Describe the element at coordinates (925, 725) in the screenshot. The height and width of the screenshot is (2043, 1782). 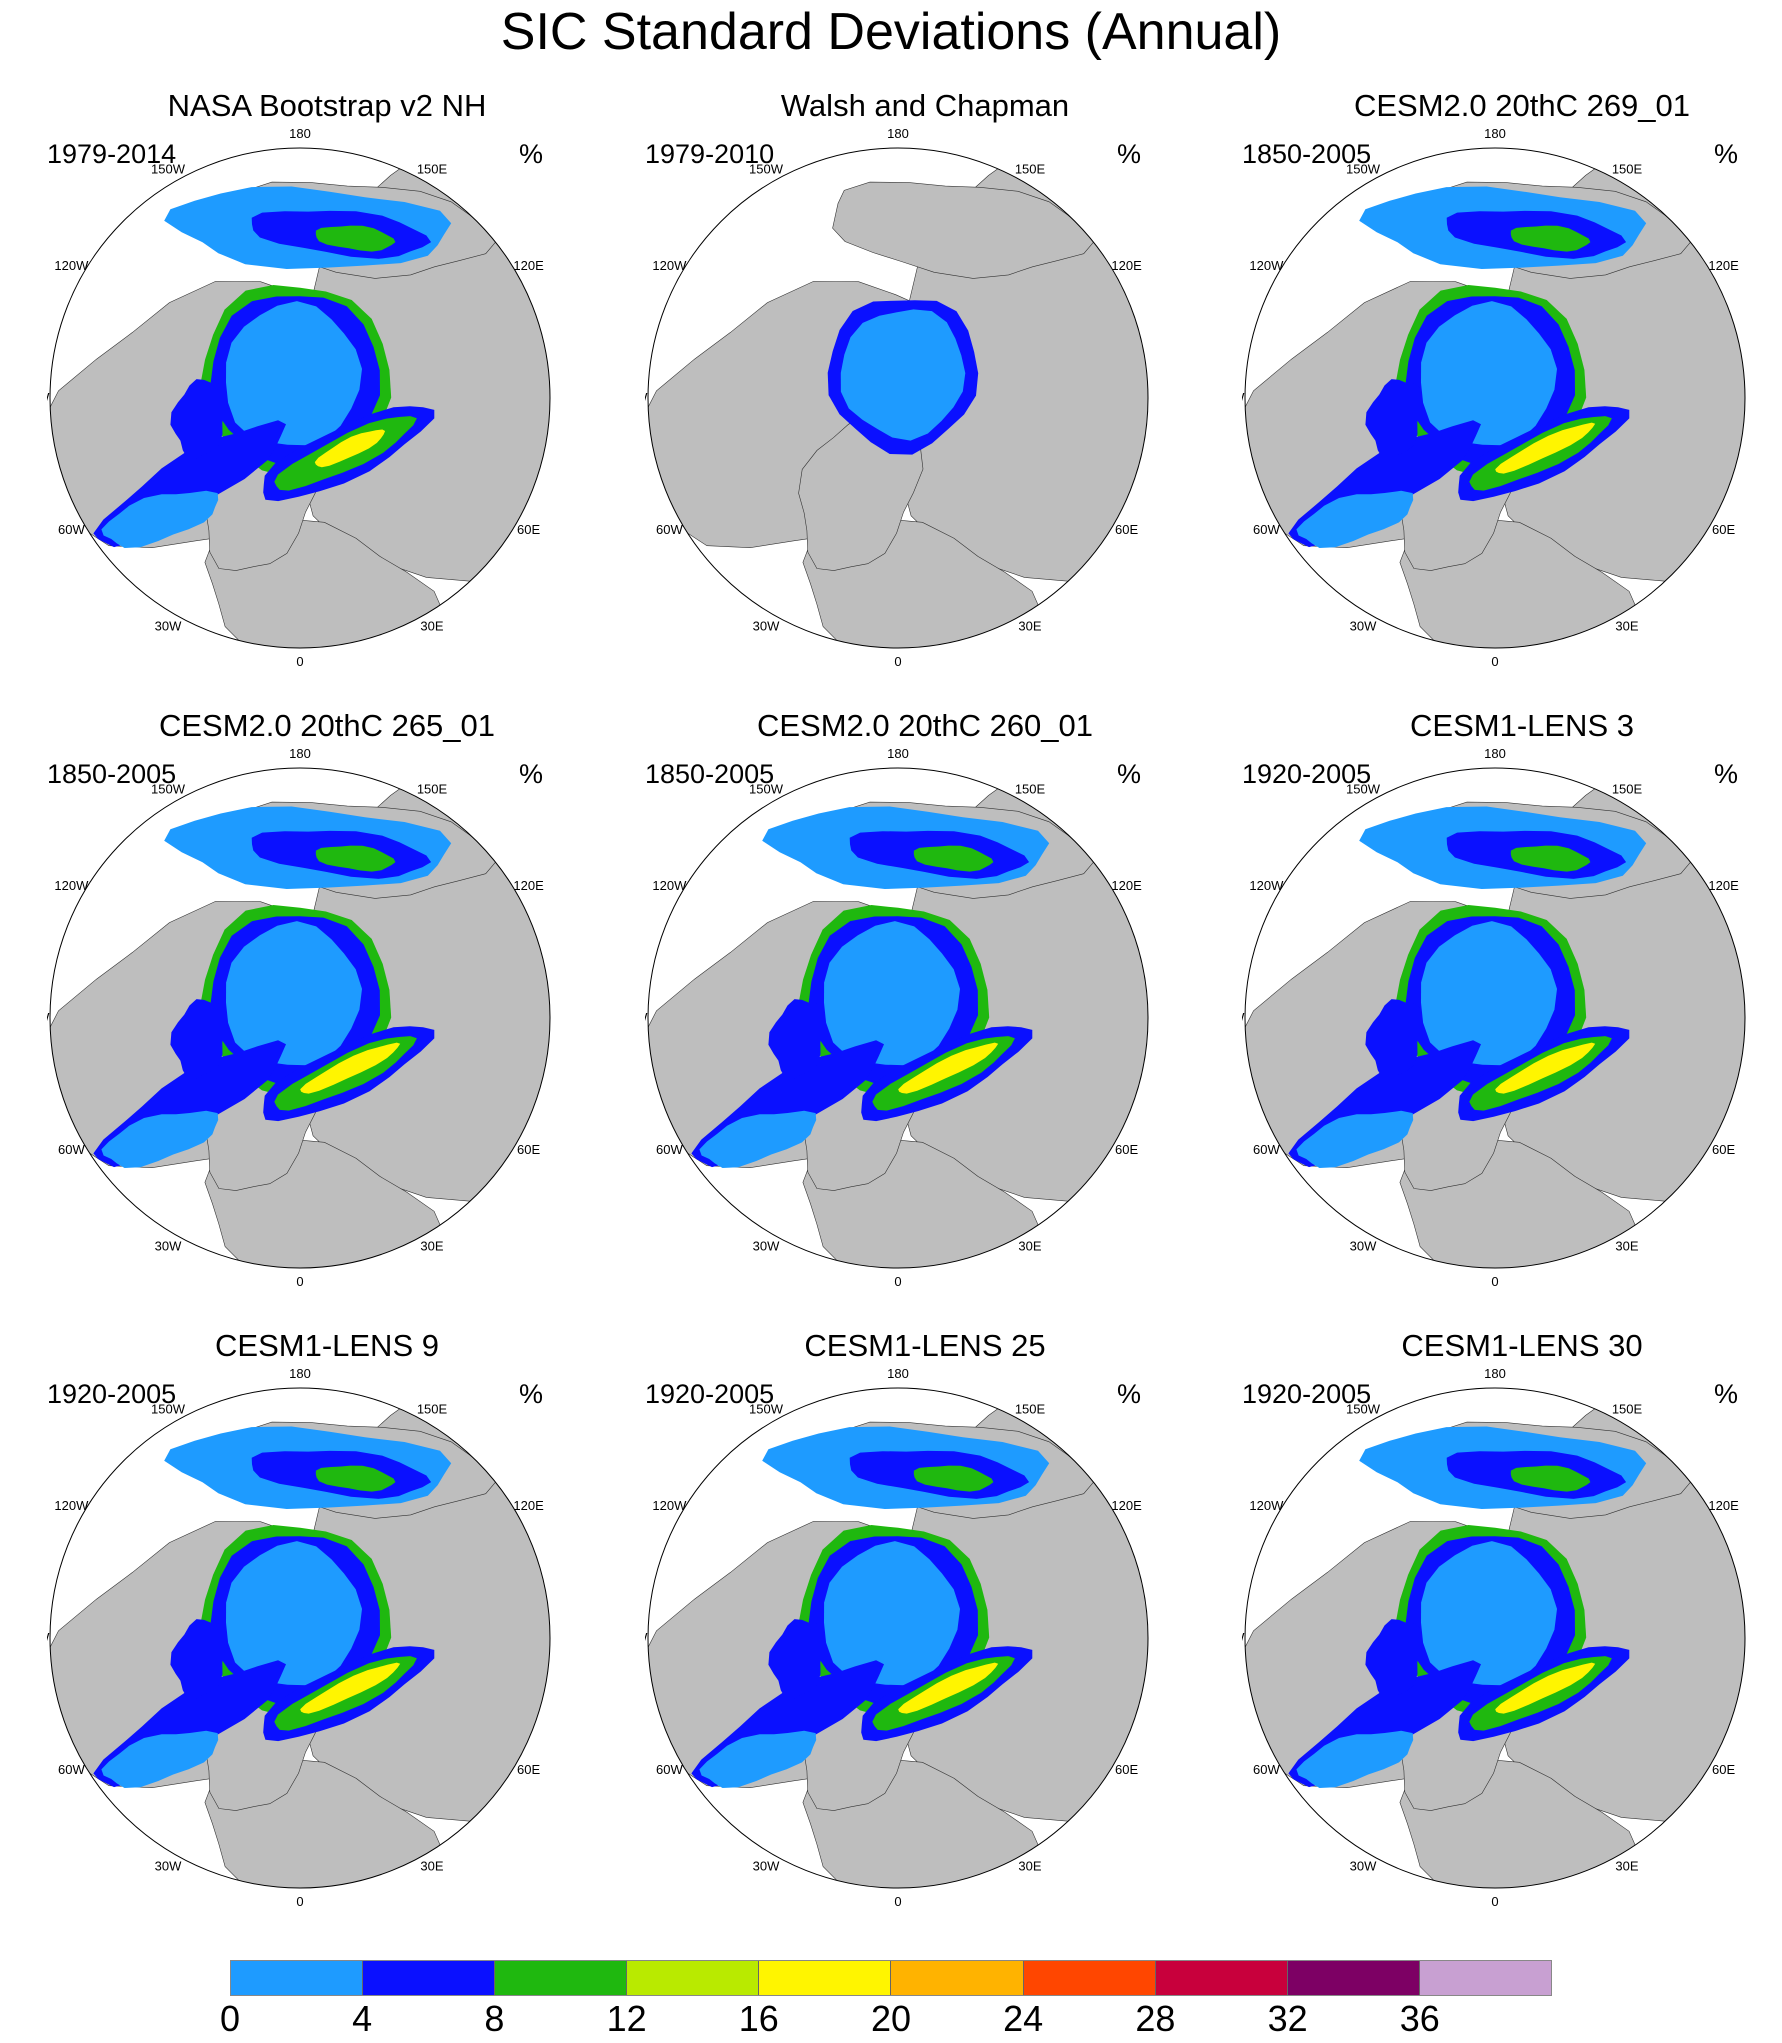
I see `panel-title: CESM2.0 20thC 260_01` at that location.